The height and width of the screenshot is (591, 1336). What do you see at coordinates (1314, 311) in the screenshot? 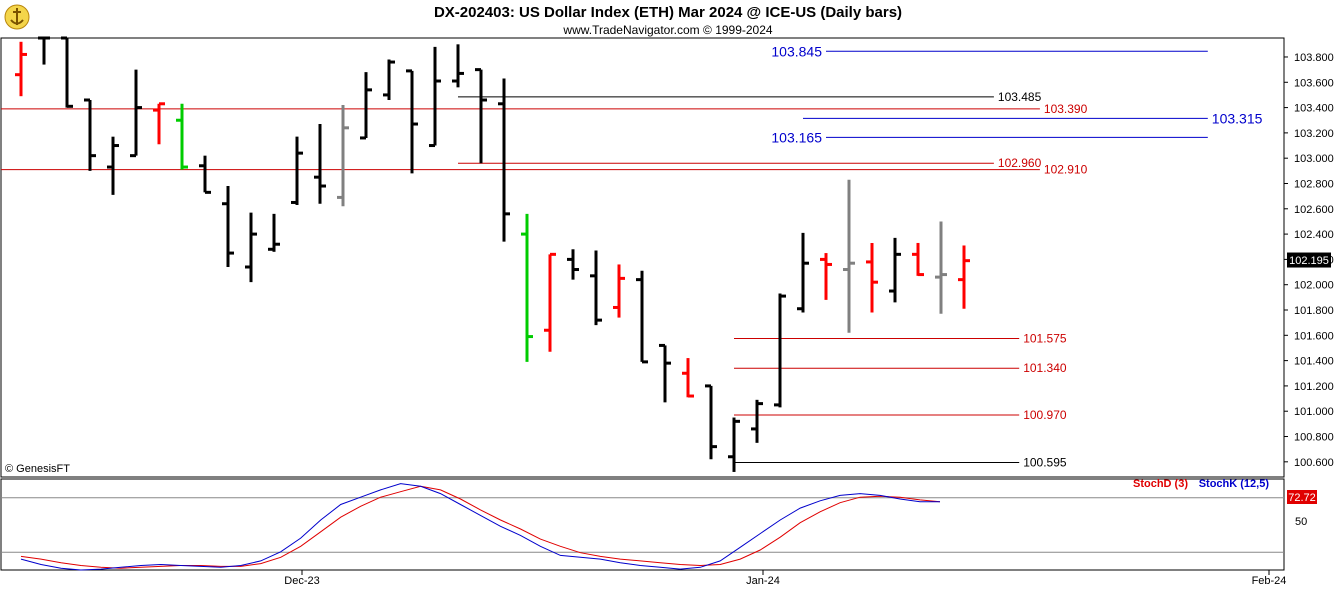
I see `y-tick-label: 101.800` at bounding box center [1314, 311].